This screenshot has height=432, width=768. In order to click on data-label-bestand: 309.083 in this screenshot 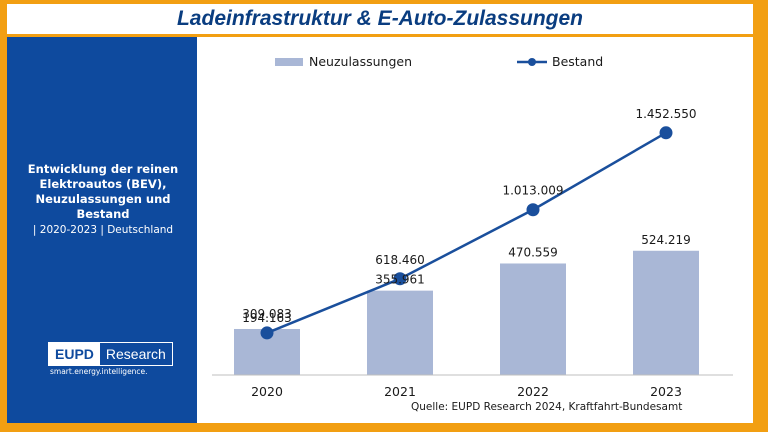, I will do `click(267, 314)`.